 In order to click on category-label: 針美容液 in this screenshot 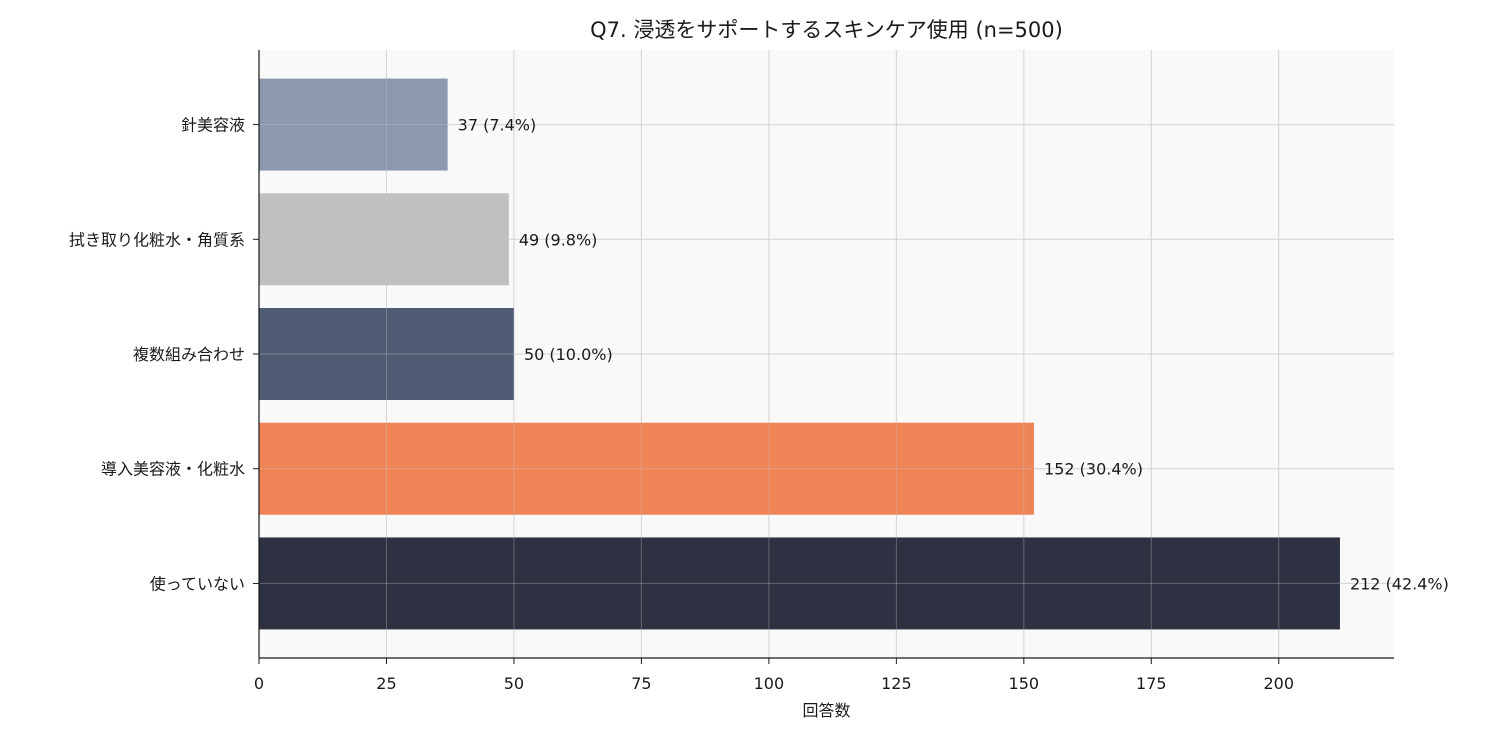, I will do `click(213, 125)`.